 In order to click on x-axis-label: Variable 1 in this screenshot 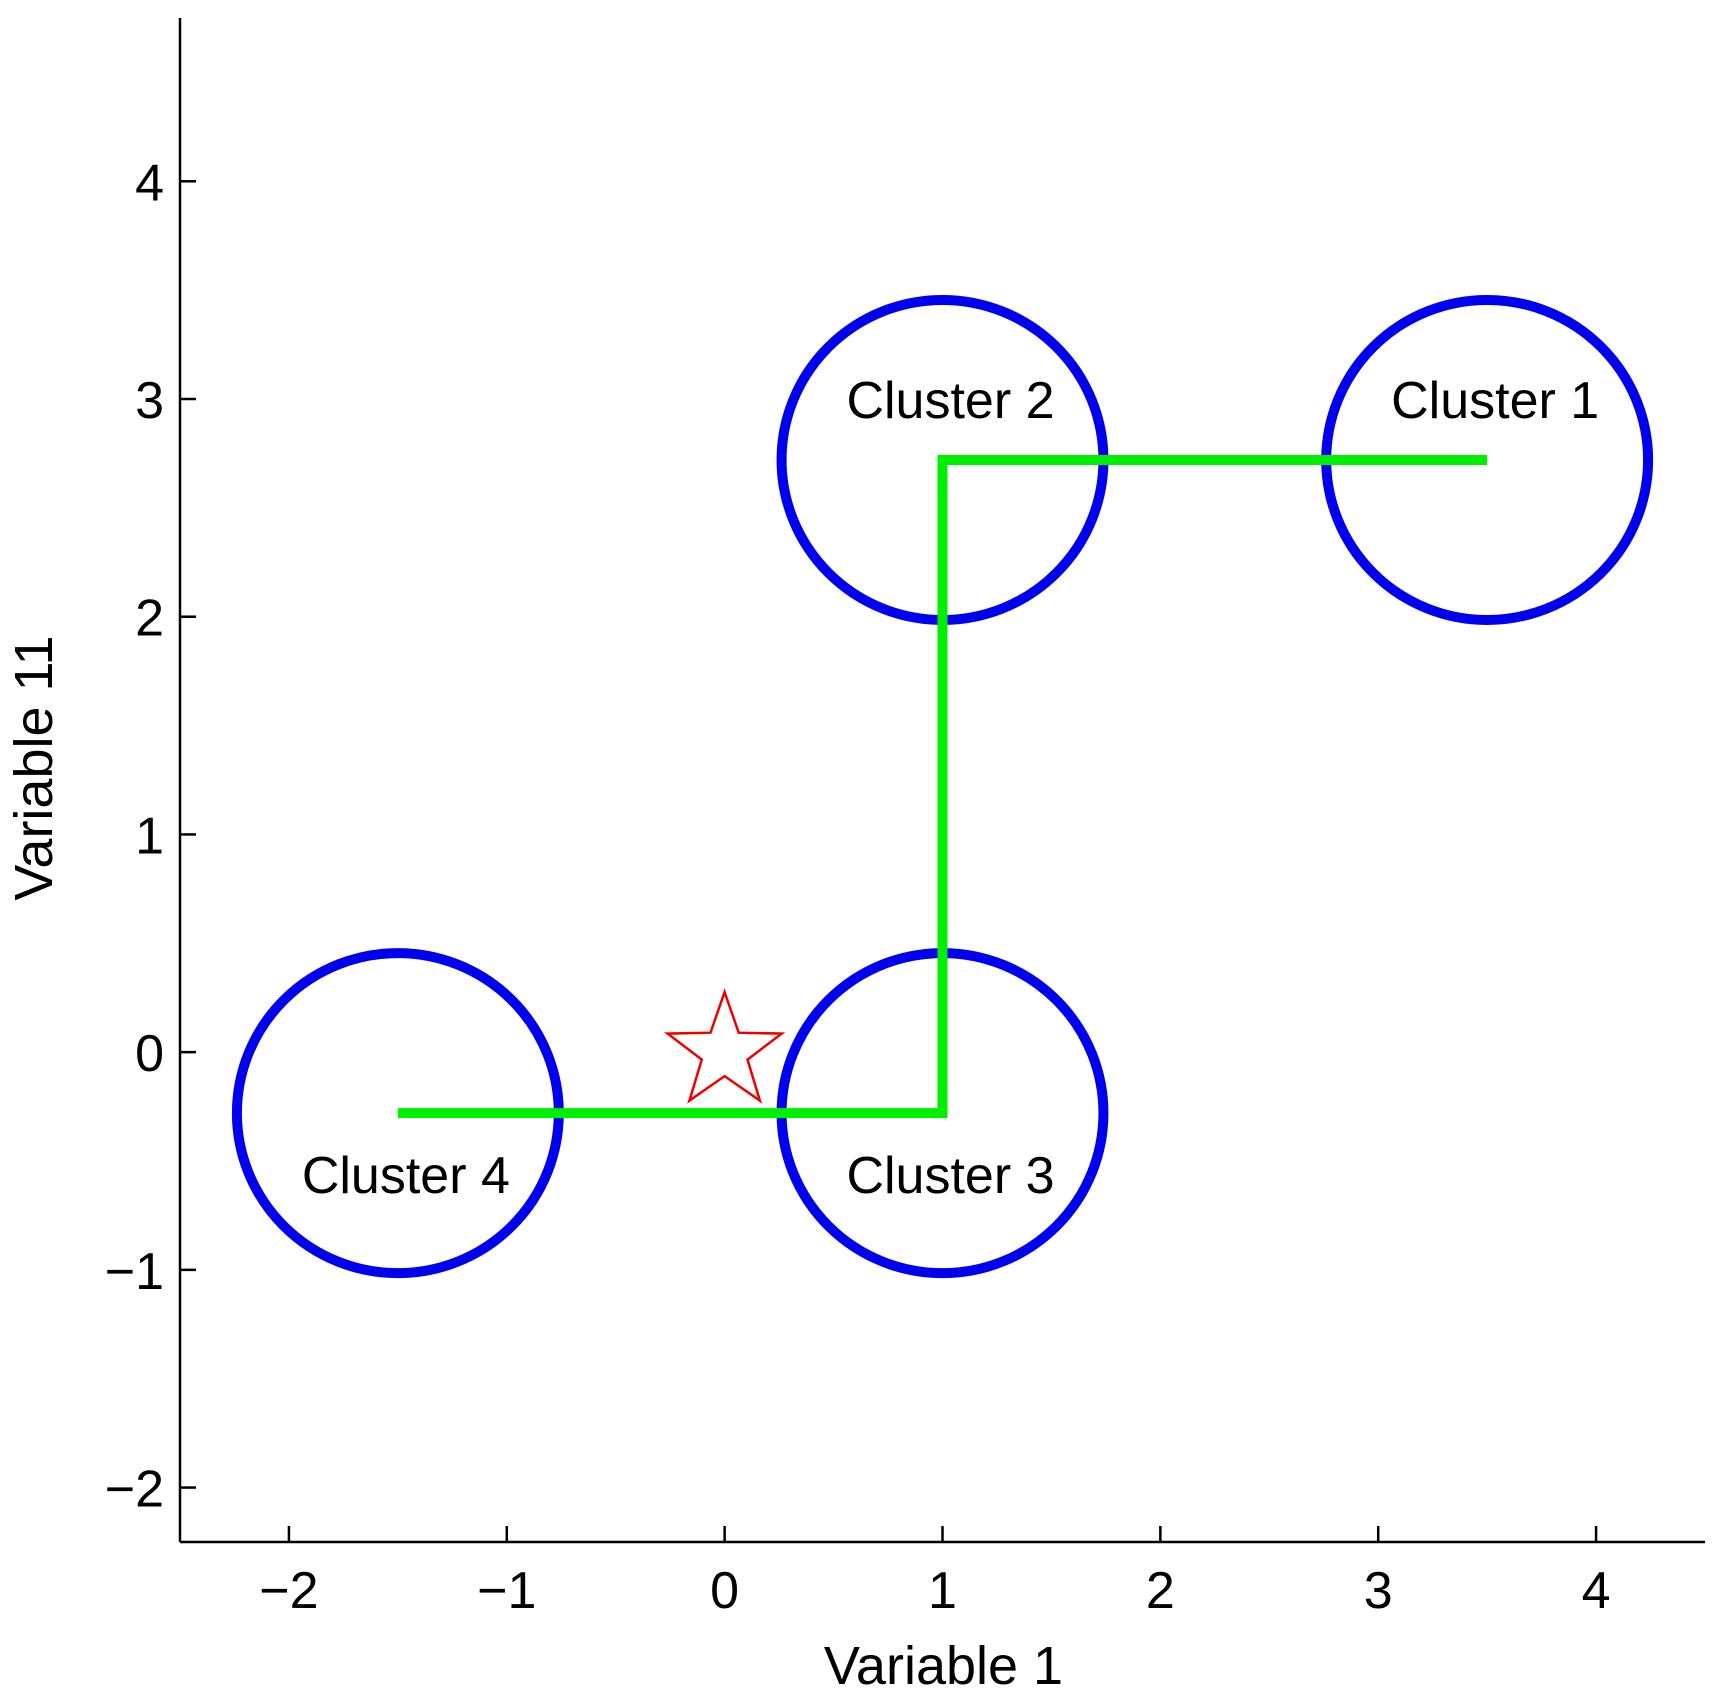, I will do `click(943, 1664)`.